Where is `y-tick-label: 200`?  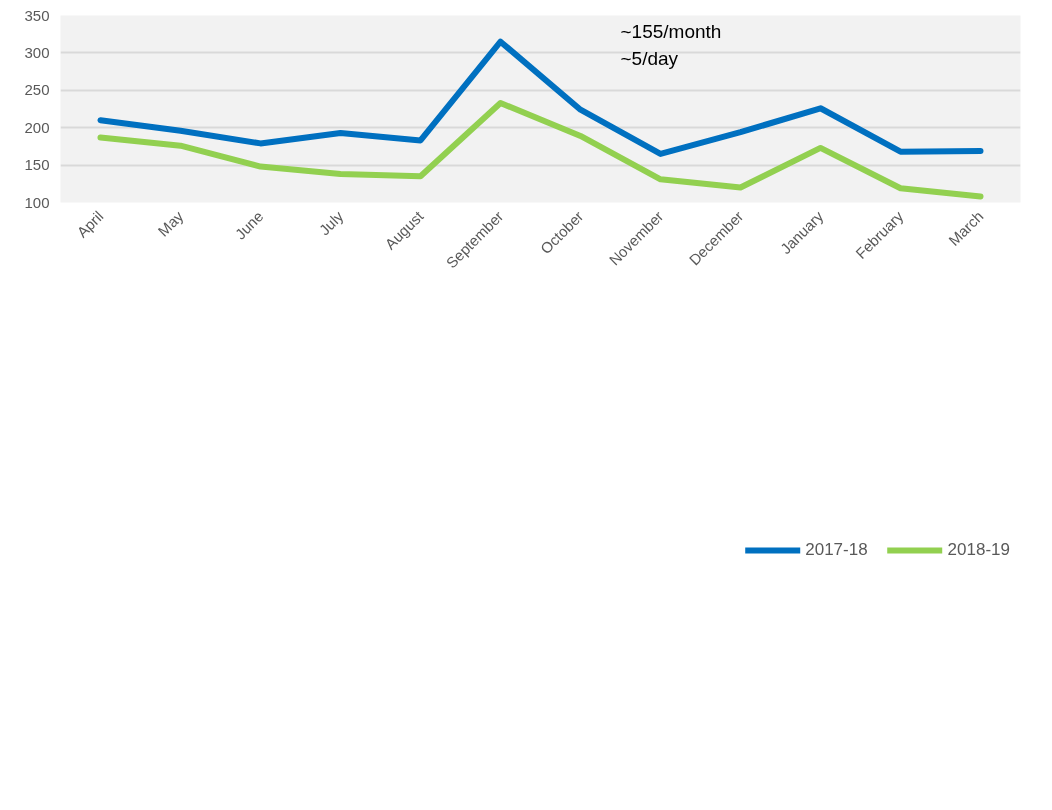 y-tick-label: 200 is located at coordinates (37, 127).